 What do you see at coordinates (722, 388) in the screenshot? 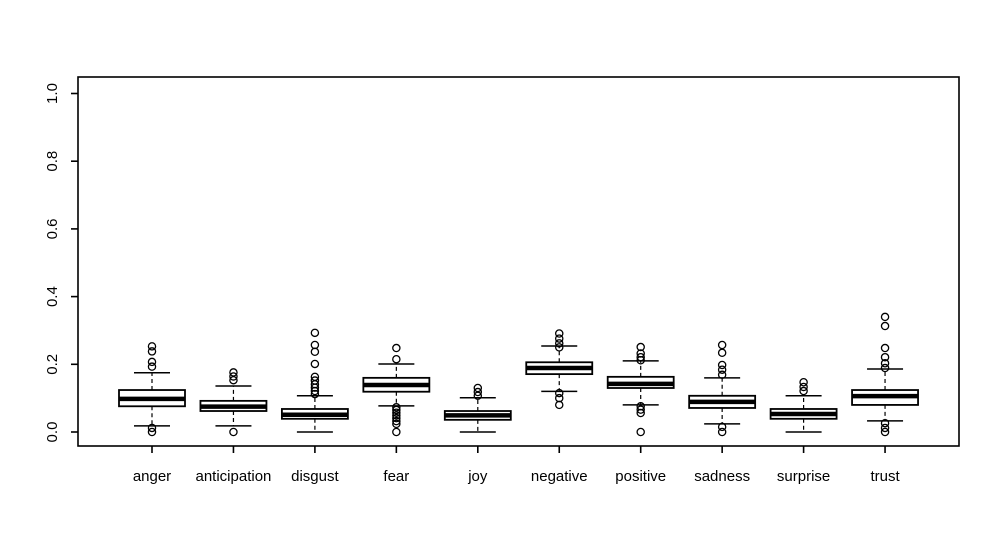
I see `boxplot-sadness` at bounding box center [722, 388].